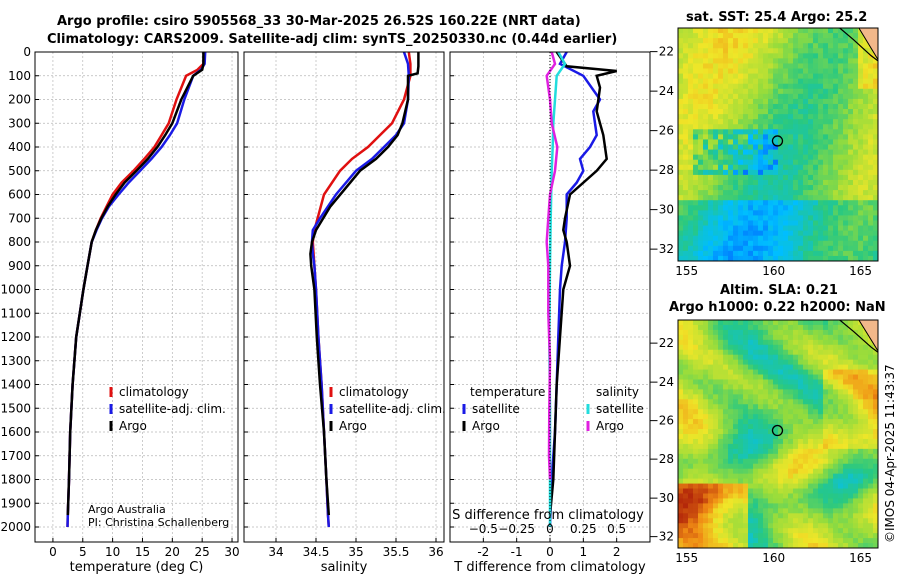 This screenshot has height=580, width=900. I want to click on legend-t-sat-label: satellite-adj. clim., so click(172, 409).